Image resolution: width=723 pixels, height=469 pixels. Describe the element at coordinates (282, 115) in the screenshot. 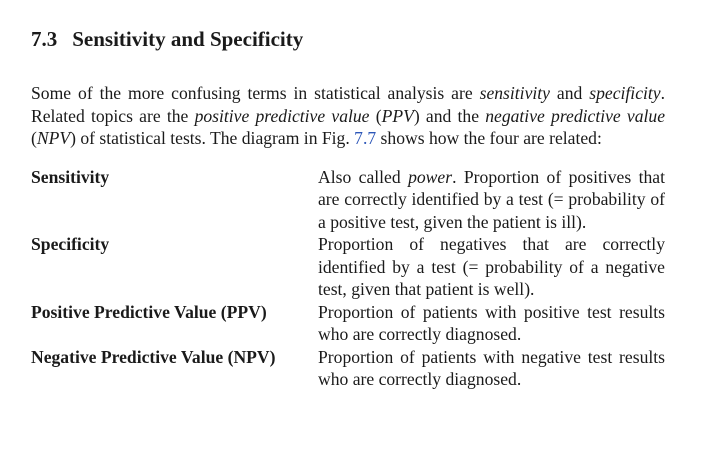

I see `intro-term-ppv-full: positive predictive value` at that location.